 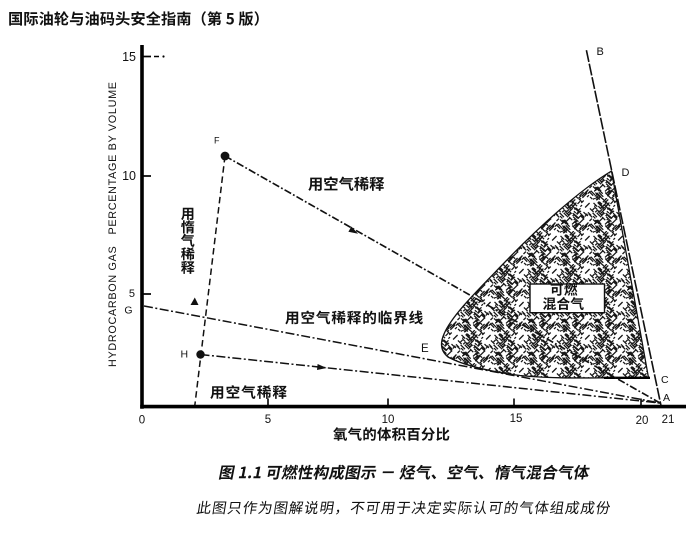 What do you see at coordinates (425, 349) in the screenshot?
I see `svg-text: E` at bounding box center [425, 349].